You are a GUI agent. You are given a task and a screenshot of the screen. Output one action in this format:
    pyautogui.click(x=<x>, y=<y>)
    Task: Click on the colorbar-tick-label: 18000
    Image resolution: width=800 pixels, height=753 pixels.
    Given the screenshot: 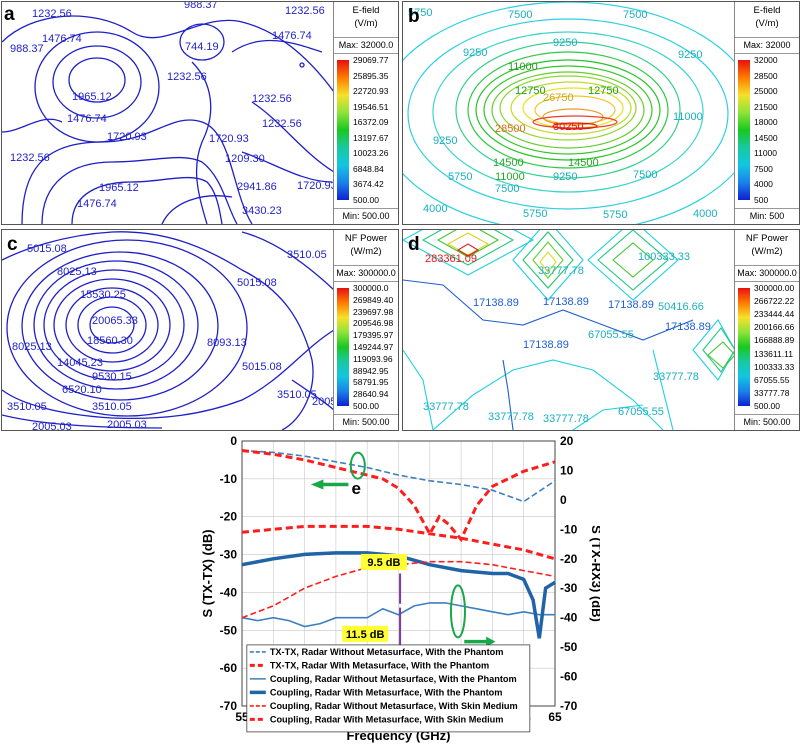 What is the action you would take?
    pyautogui.click(x=766, y=122)
    